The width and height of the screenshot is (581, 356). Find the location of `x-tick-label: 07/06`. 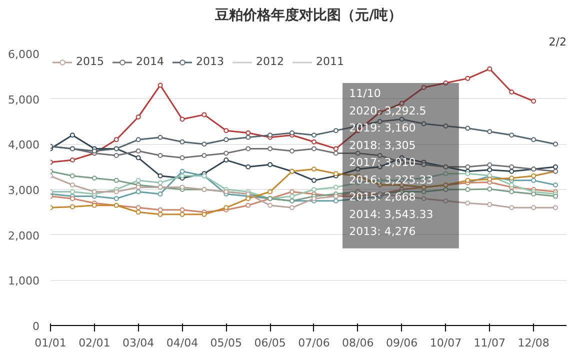

x-tick-label: 07/06 is located at coordinates (314, 343).